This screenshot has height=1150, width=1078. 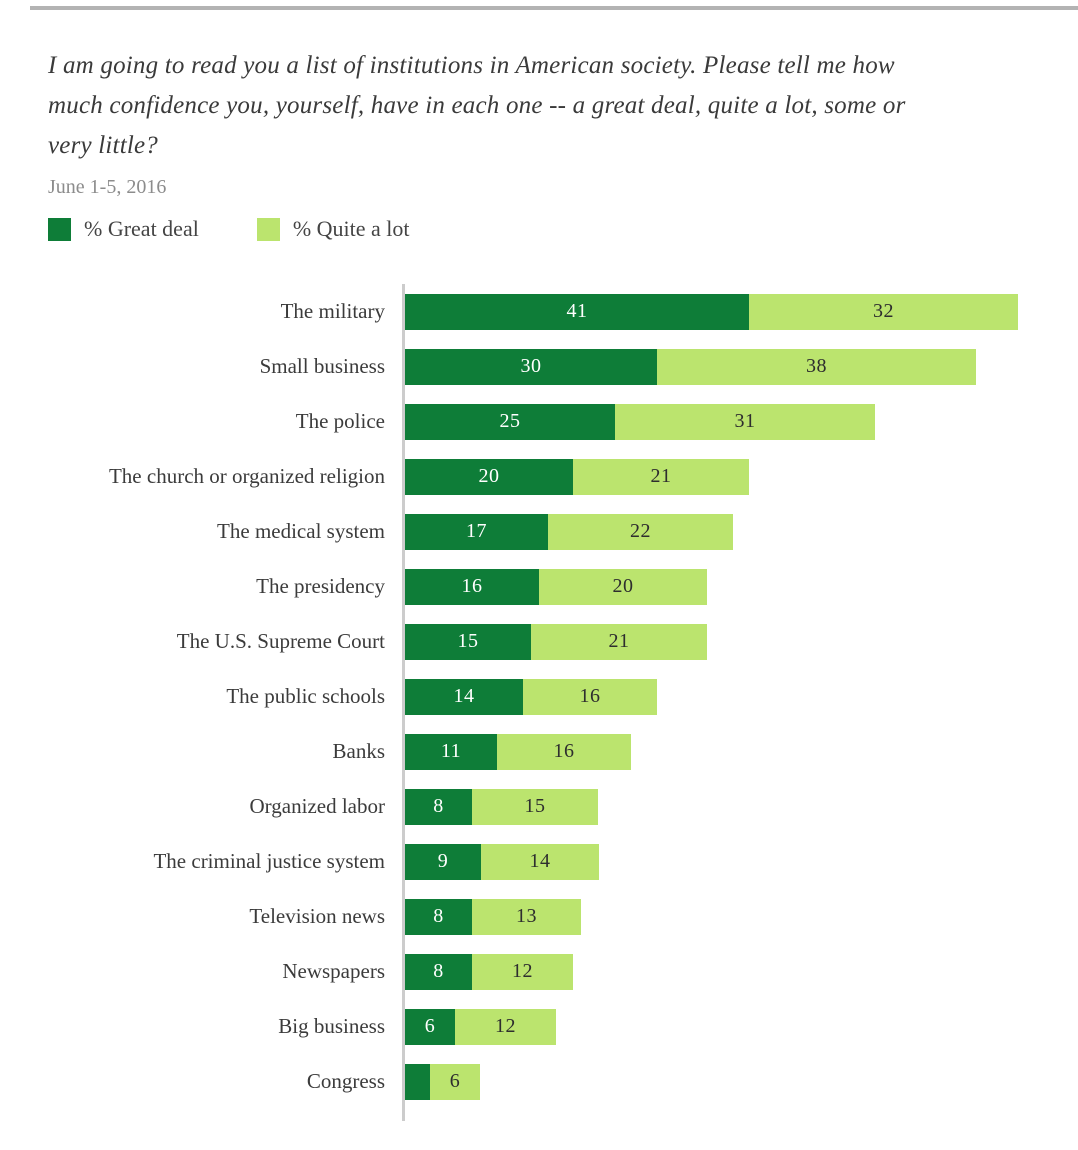 I want to click on bar-segment-great-deal: 15, so click(x=468, y=641).